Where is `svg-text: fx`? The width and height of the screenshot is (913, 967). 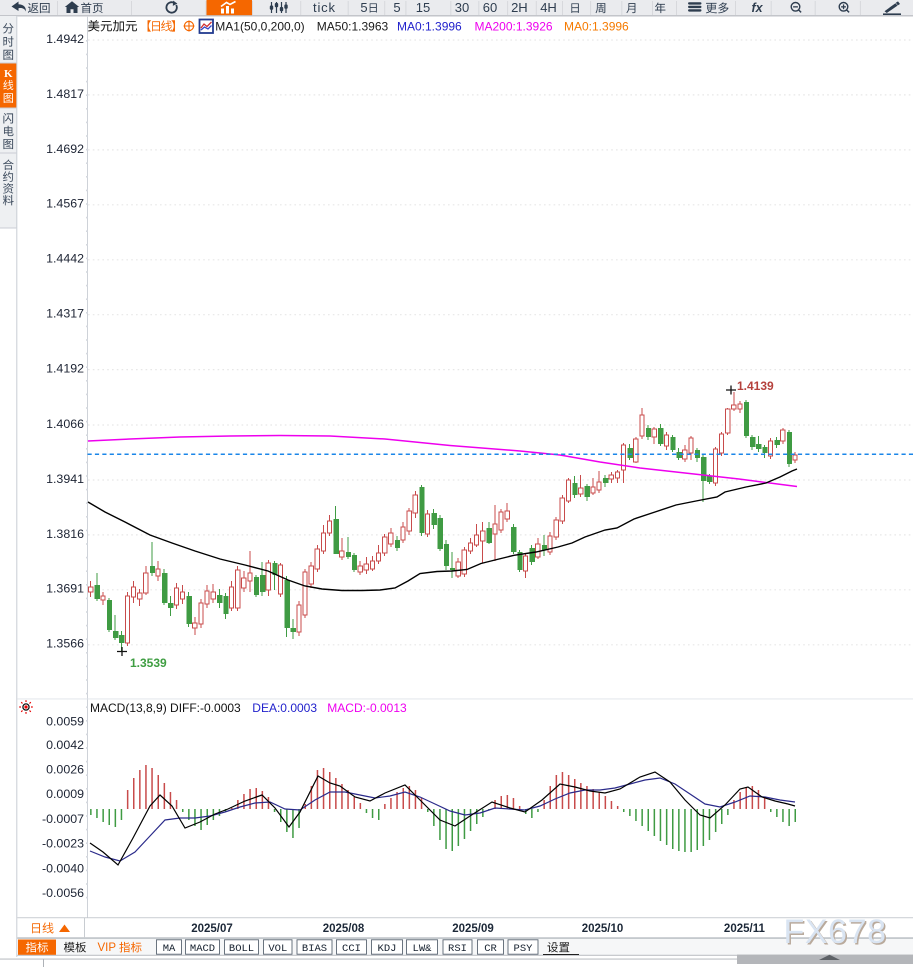 svg-text: fx is located at coordinates (757, 8).